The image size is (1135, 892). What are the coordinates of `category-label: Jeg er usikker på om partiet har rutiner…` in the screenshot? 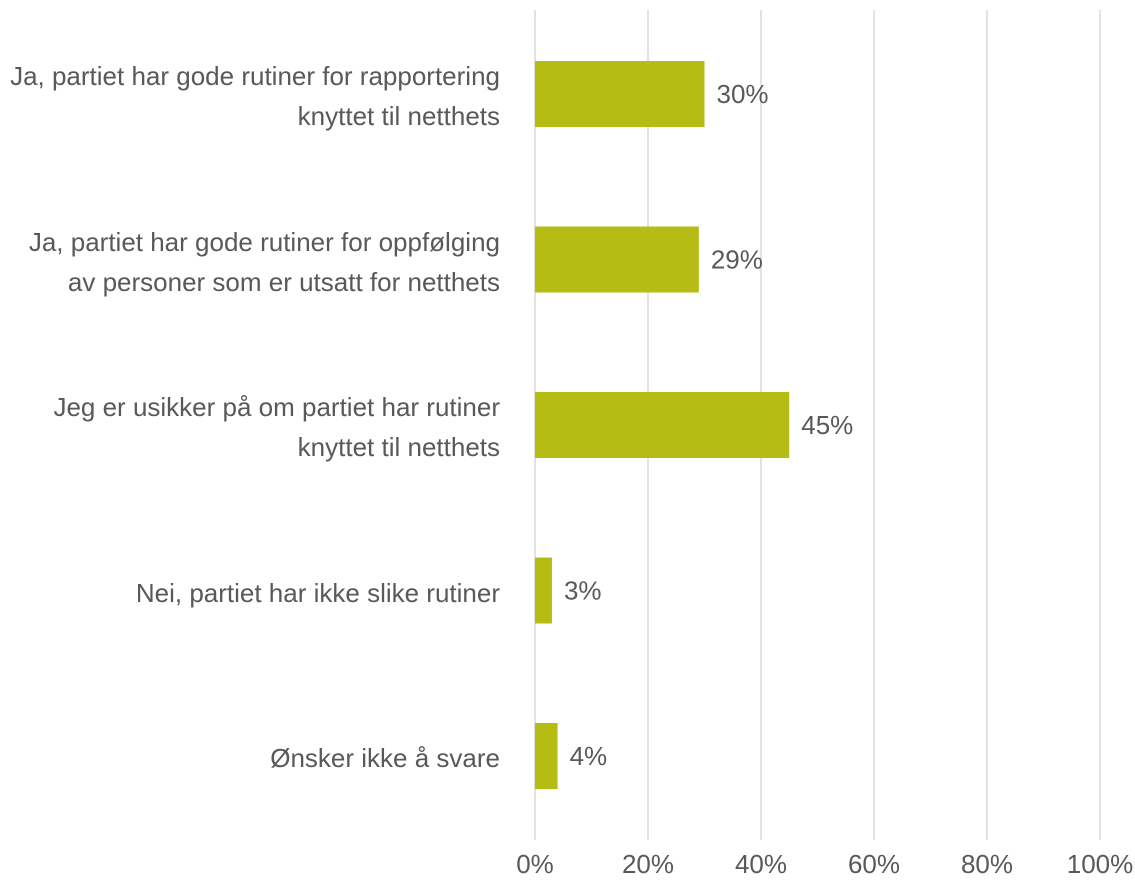 It's located at (276, 427).